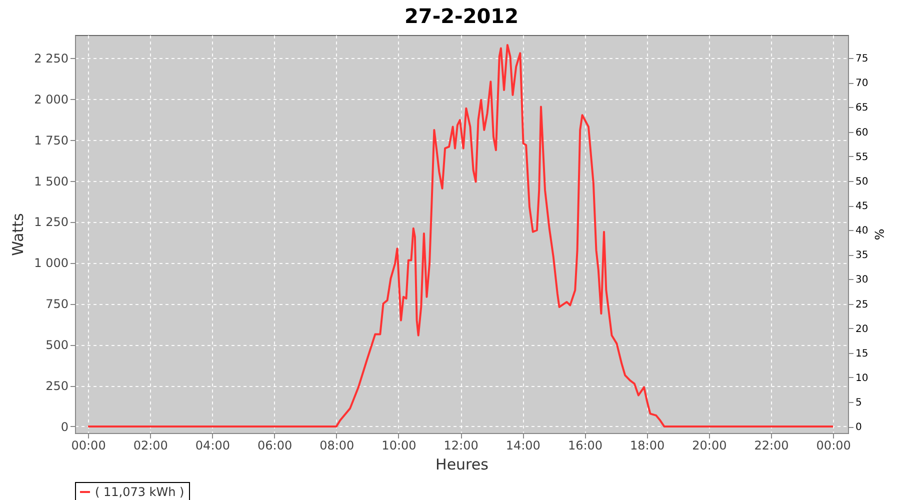 The image size is (900, 500). I want to click on y-tick-label: 0, so click(64, 427).